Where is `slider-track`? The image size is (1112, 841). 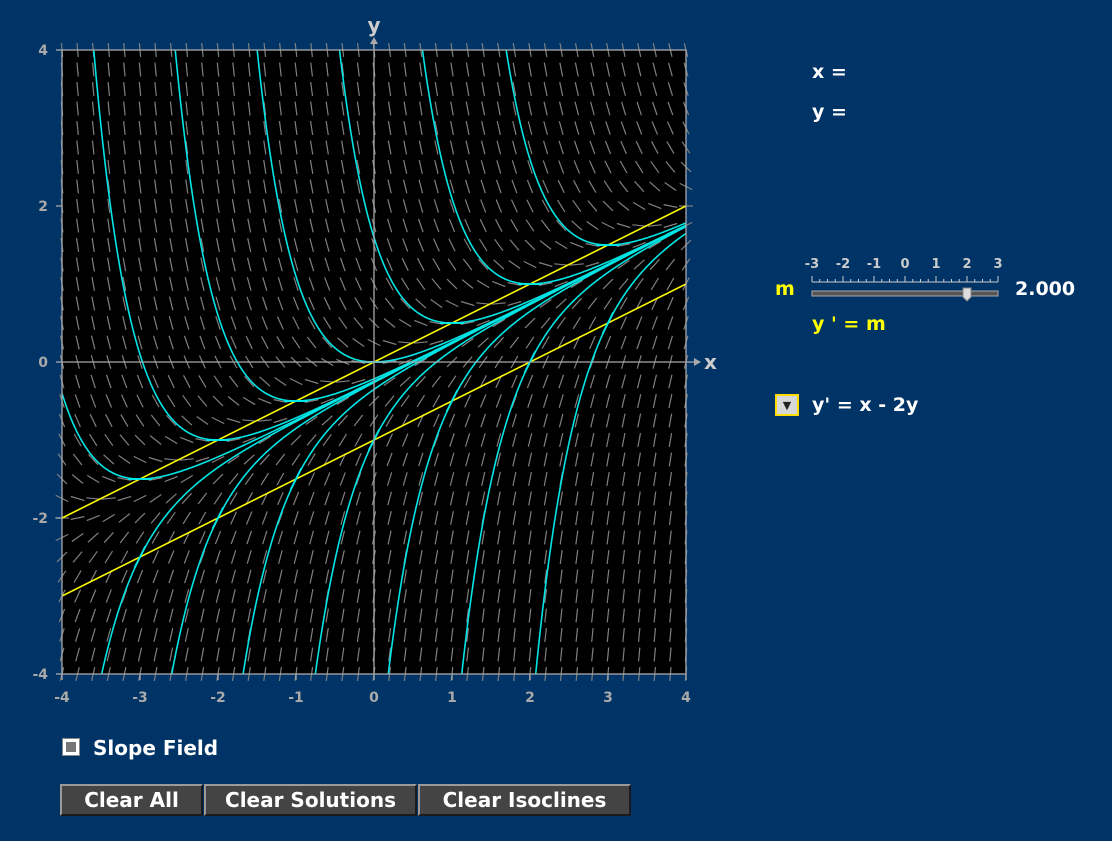
slider-track is located at coordinates (905, 293).